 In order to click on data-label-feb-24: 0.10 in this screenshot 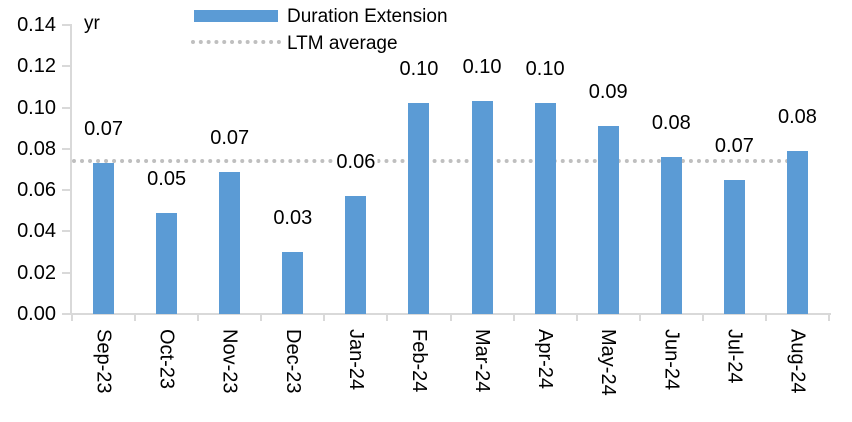, I will do `click(419, 69)`.